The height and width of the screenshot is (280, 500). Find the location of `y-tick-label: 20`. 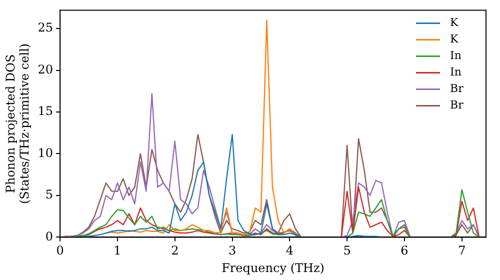

y-tick-label: 20 is located at coordinates (46, 69).